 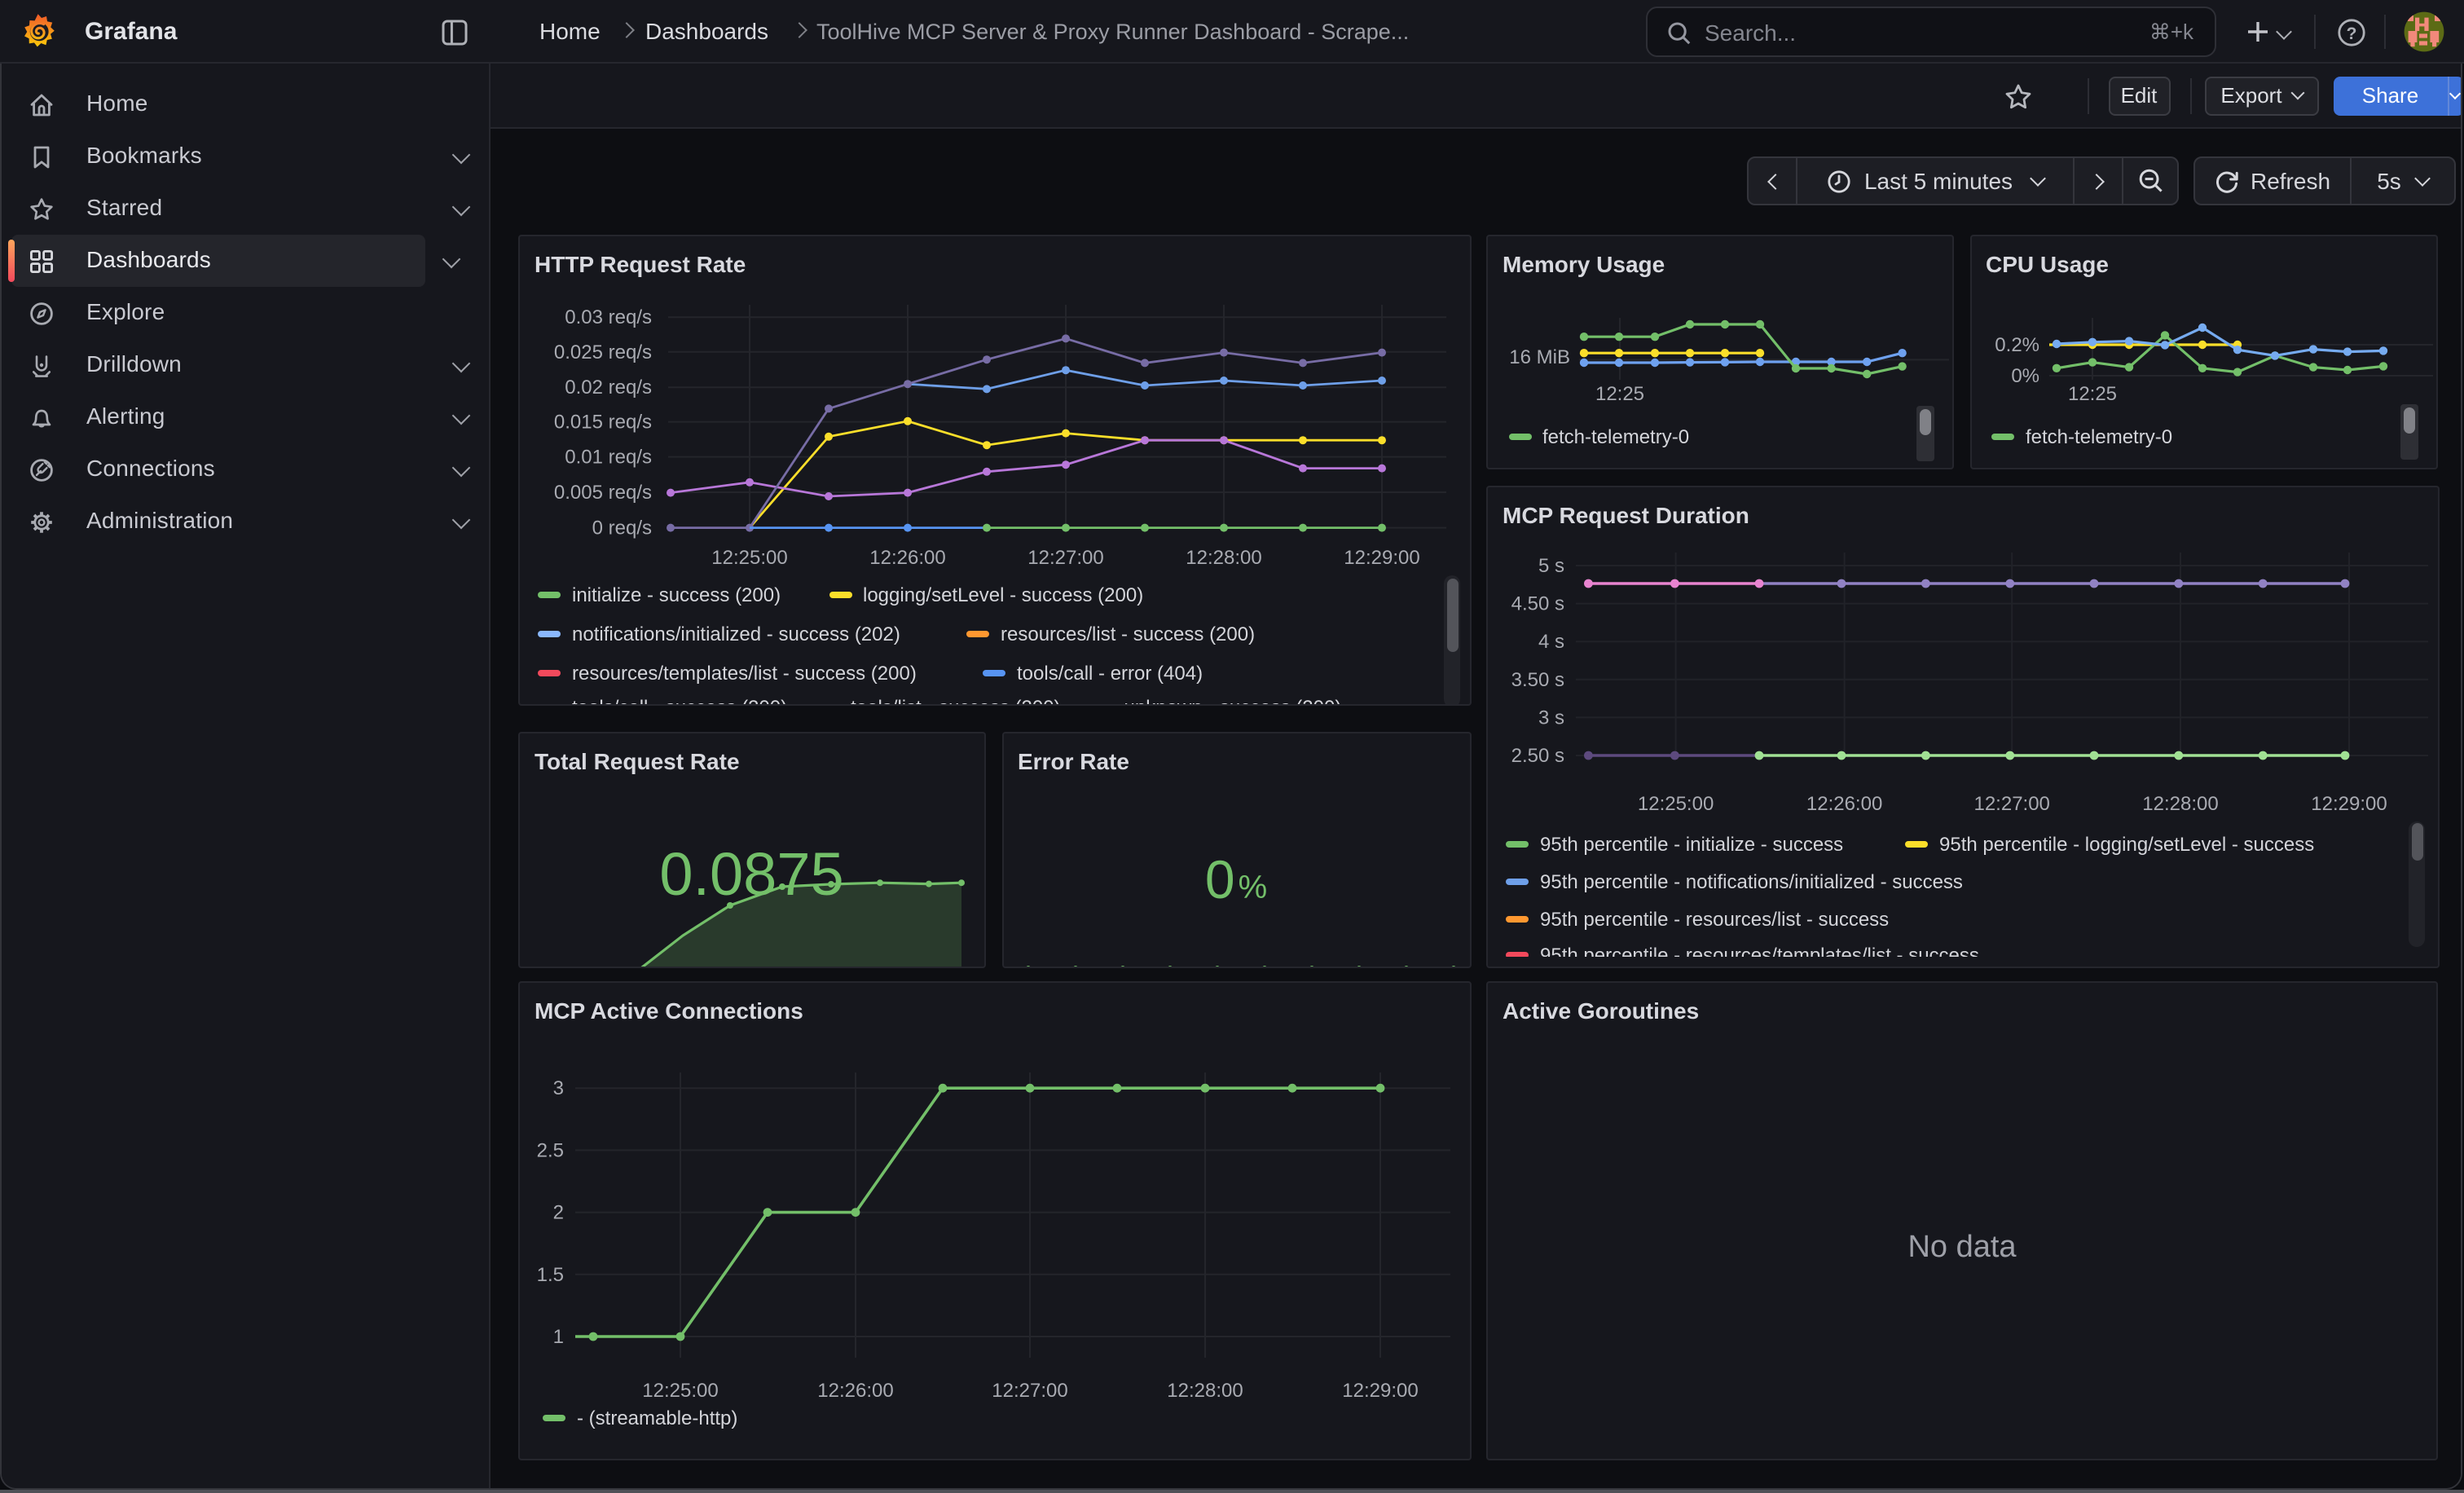 What do you see at coordinates (558, 1213) in the screenshot?
I see `svg-text: 2` at bounding box center [558, 1213].